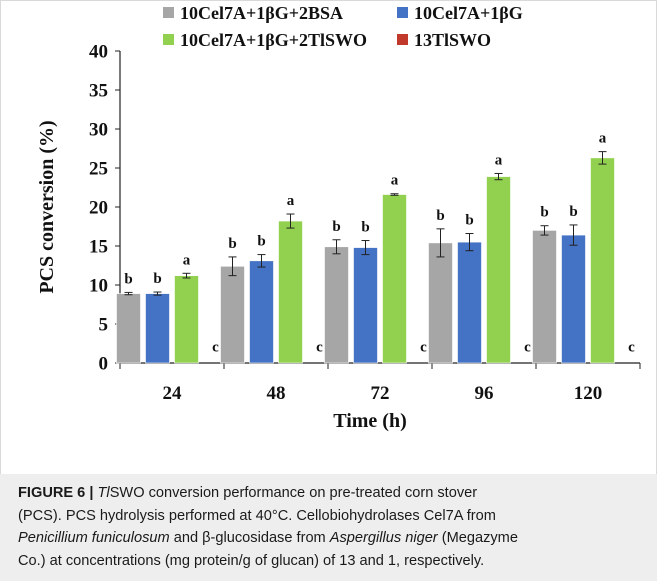  I want to click on y-tick-label: 40, so click(98, 52).